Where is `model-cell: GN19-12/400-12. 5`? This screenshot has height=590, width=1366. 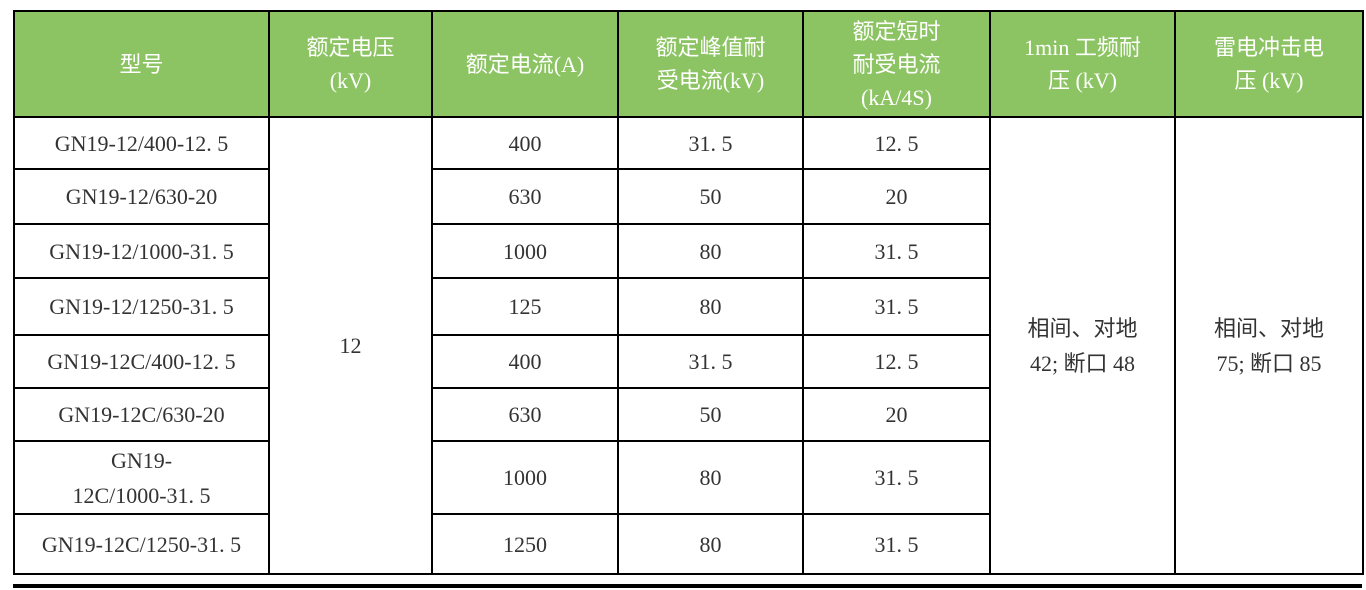
model-cell: GN19-12/400-12. 5 is located at coordinates (141, 143).